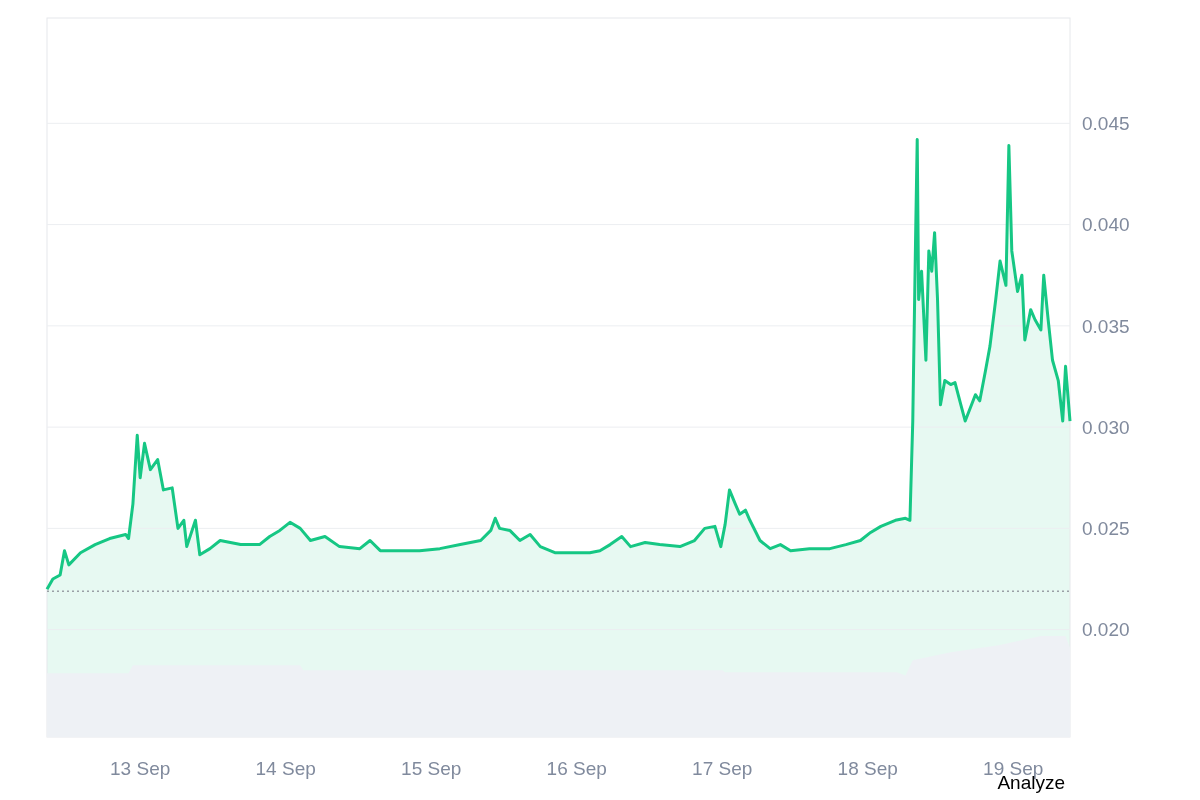 This screenshot has width=1200, height=800. Describe the element at coordinates (285, 768) in the screenshot. I see `x-tick-label: 14 Sep` at that location.